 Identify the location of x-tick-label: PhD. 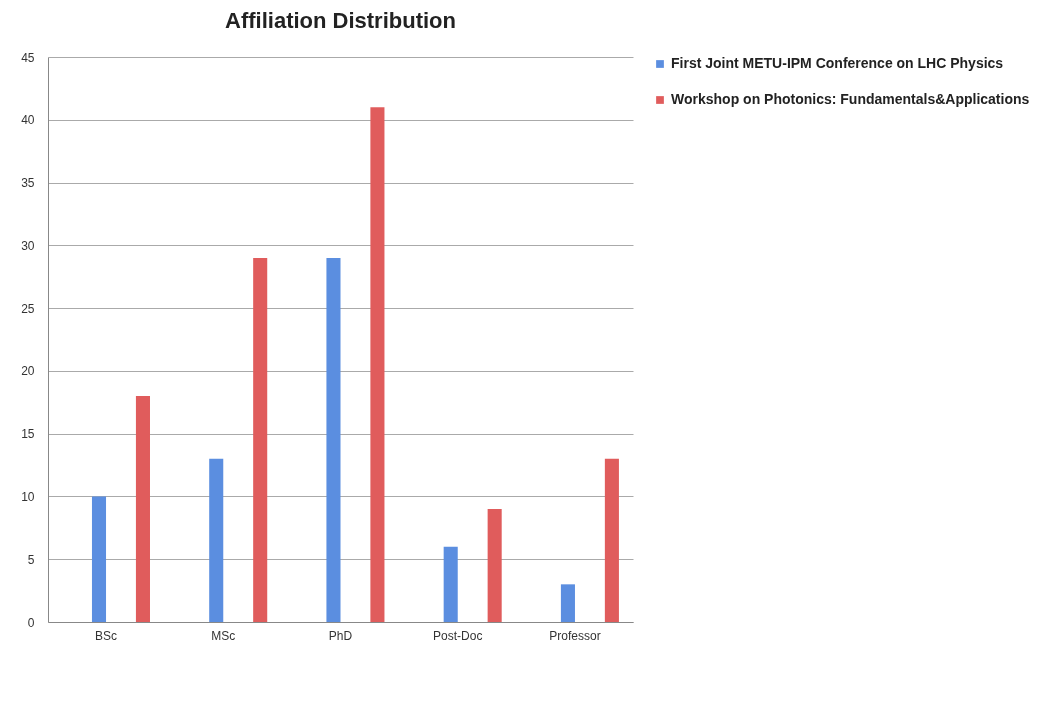
(340, 635).